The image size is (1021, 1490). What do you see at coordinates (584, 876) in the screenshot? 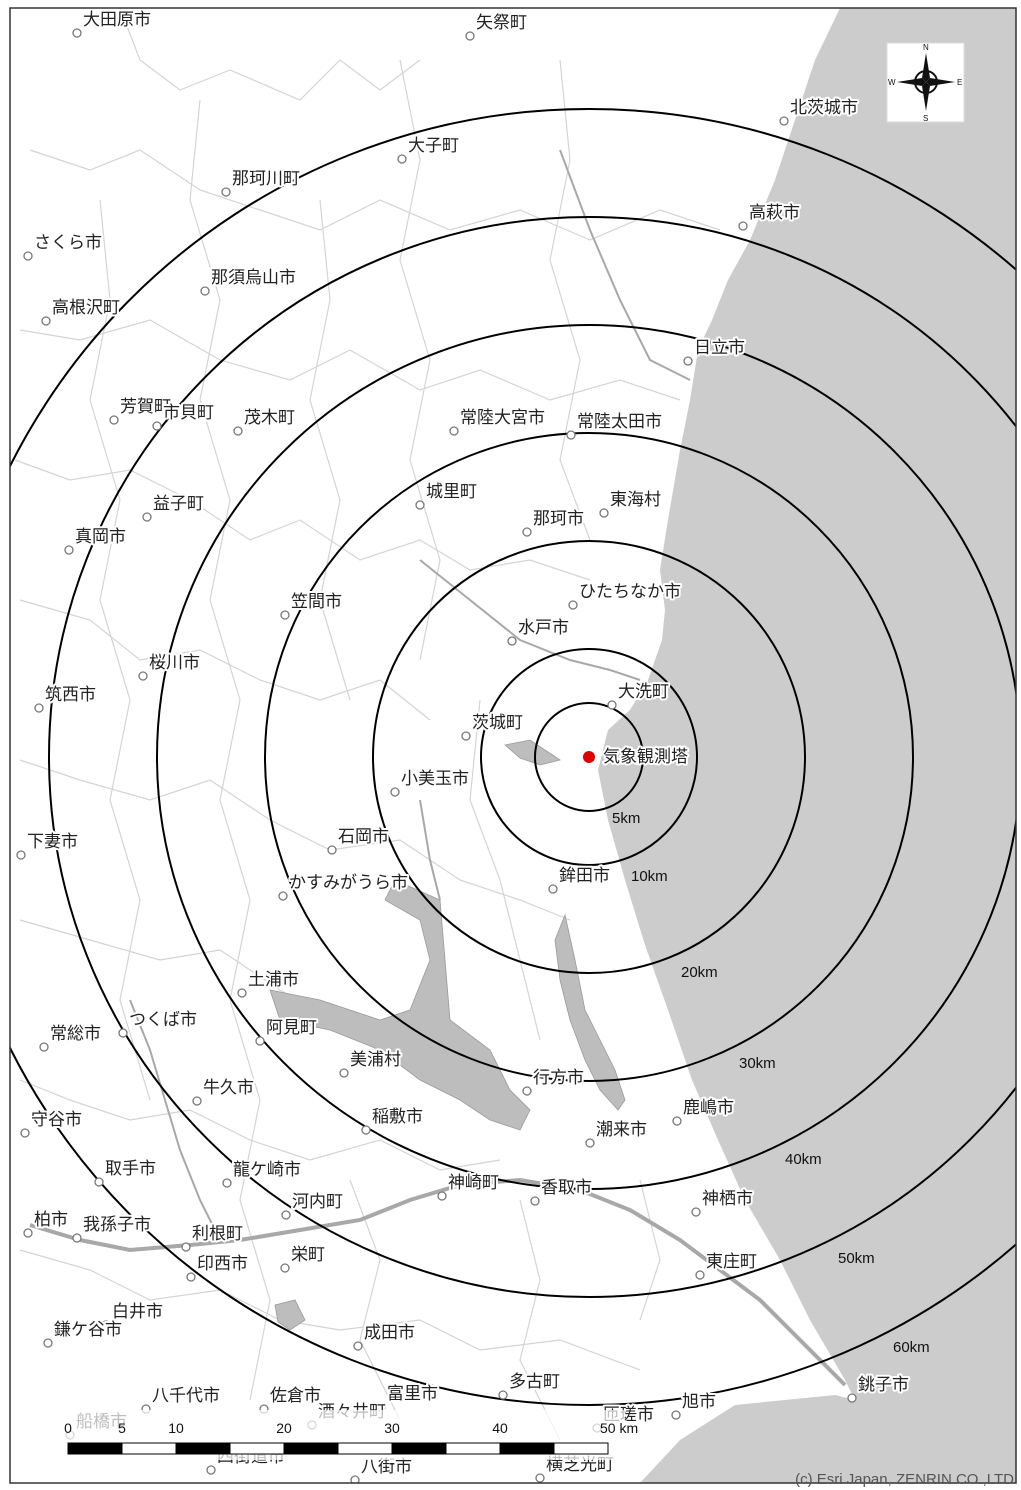
I see `place-label: 鉾田市` at bounding box center [584, 876].